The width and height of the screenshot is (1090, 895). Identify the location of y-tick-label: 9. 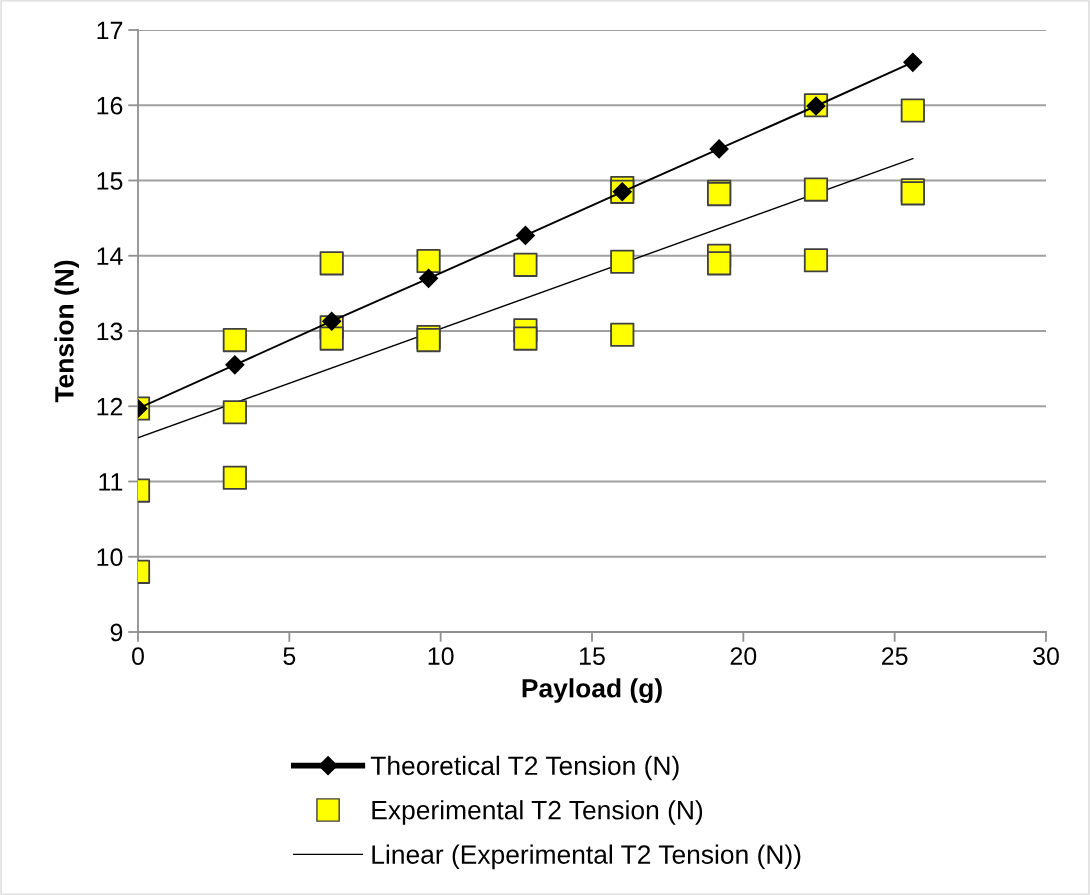
(116, 632).